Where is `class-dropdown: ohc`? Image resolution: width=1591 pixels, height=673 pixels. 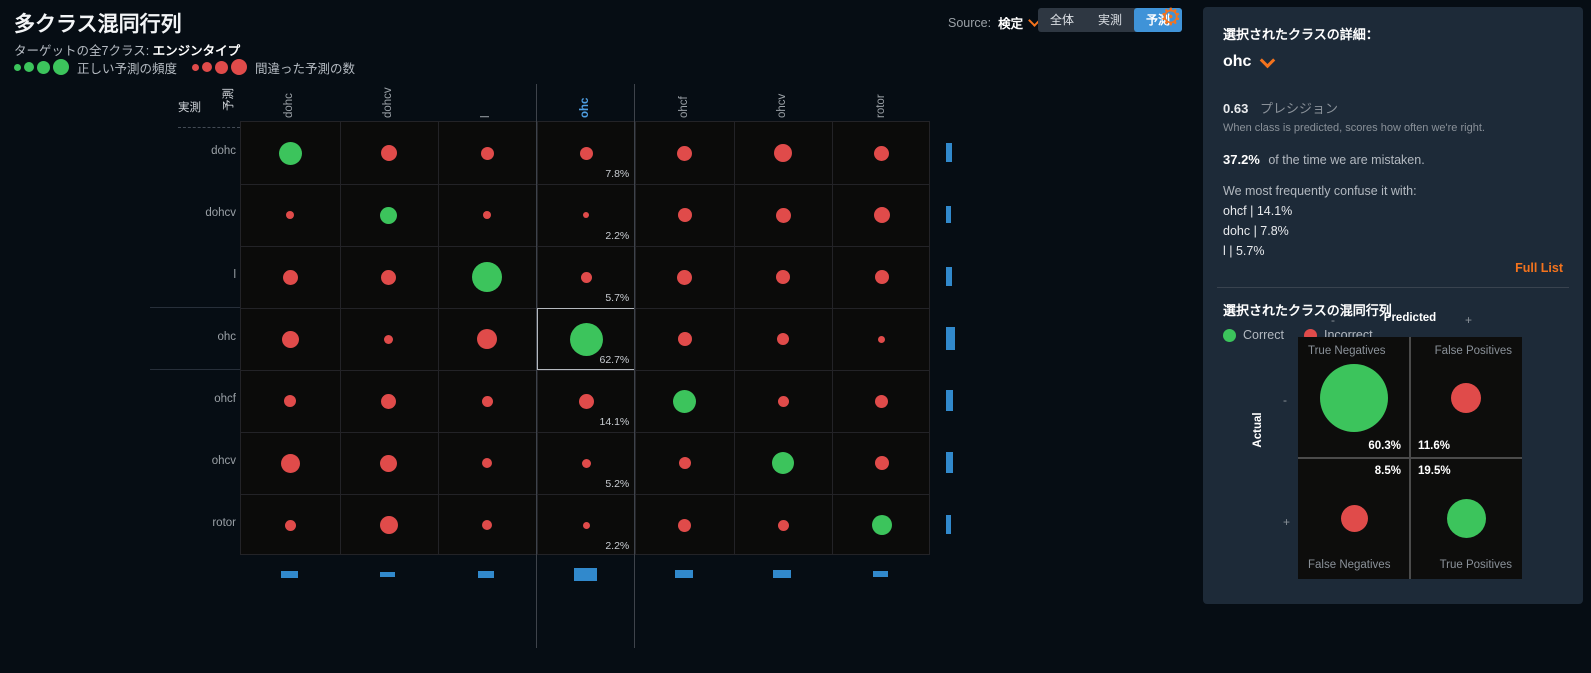
class-dropdown: ohc is located at coordinates (1393, 61).